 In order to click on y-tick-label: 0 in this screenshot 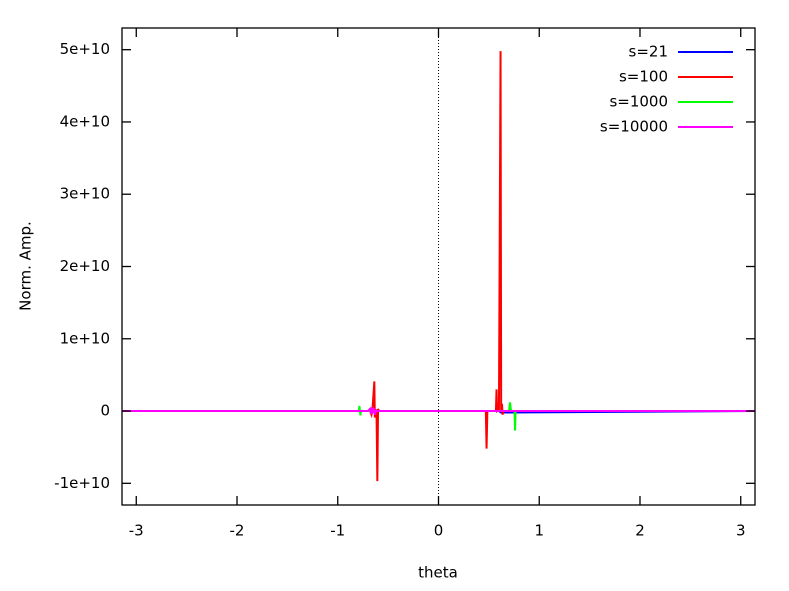, I will do `click(105, 411)`.